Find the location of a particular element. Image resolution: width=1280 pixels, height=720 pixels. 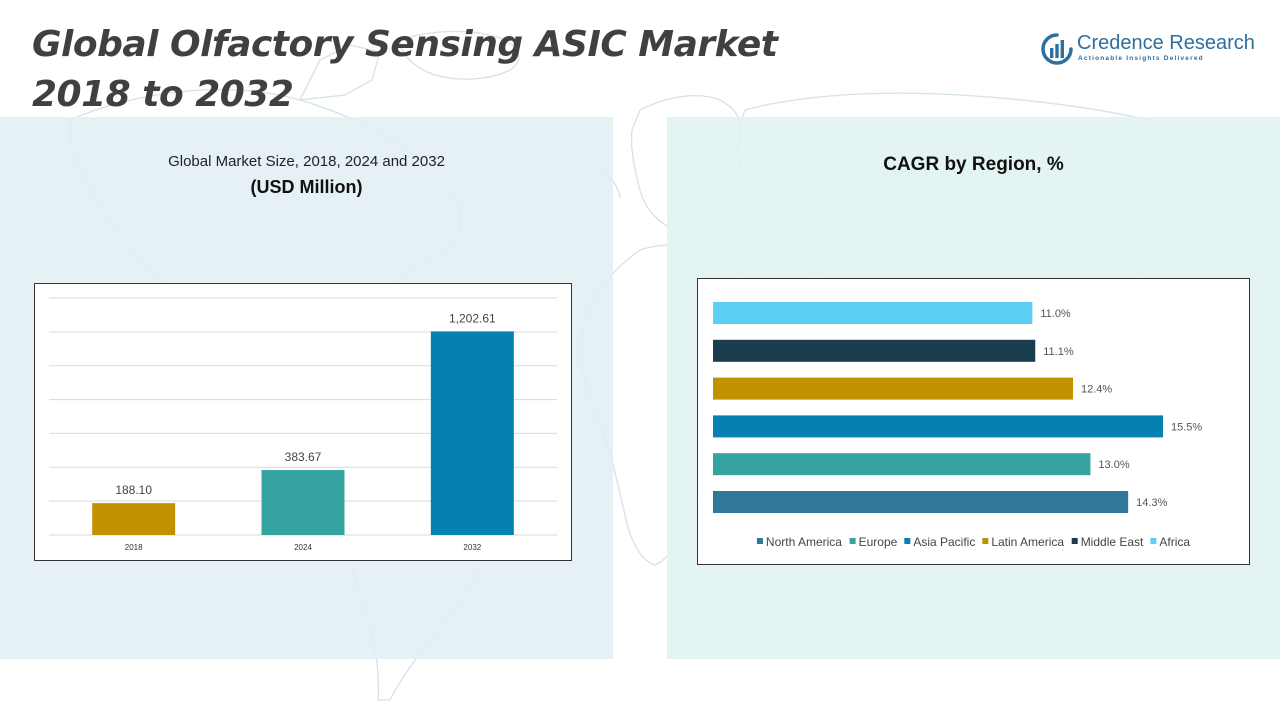

bar-europe is located at coordinates (902, 464).